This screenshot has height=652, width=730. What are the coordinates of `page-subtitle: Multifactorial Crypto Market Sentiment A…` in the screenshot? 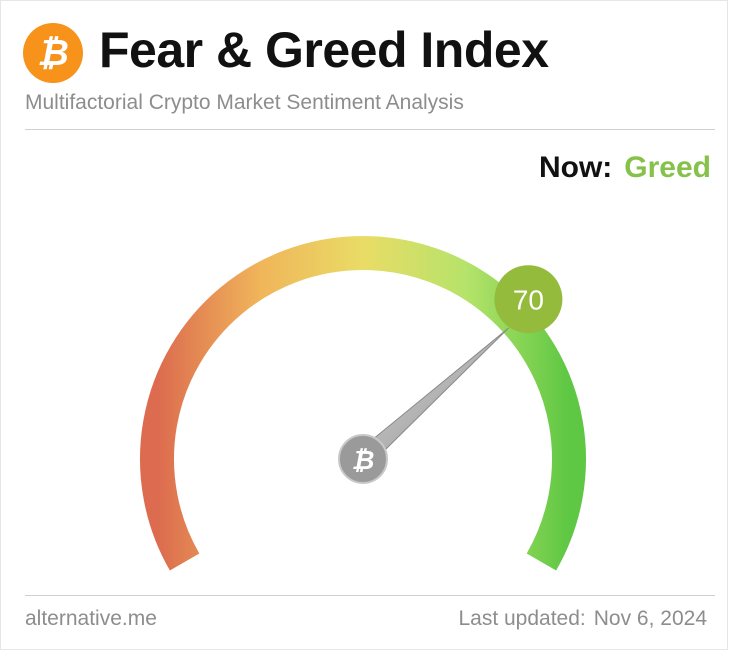 It's located at (244, 102).